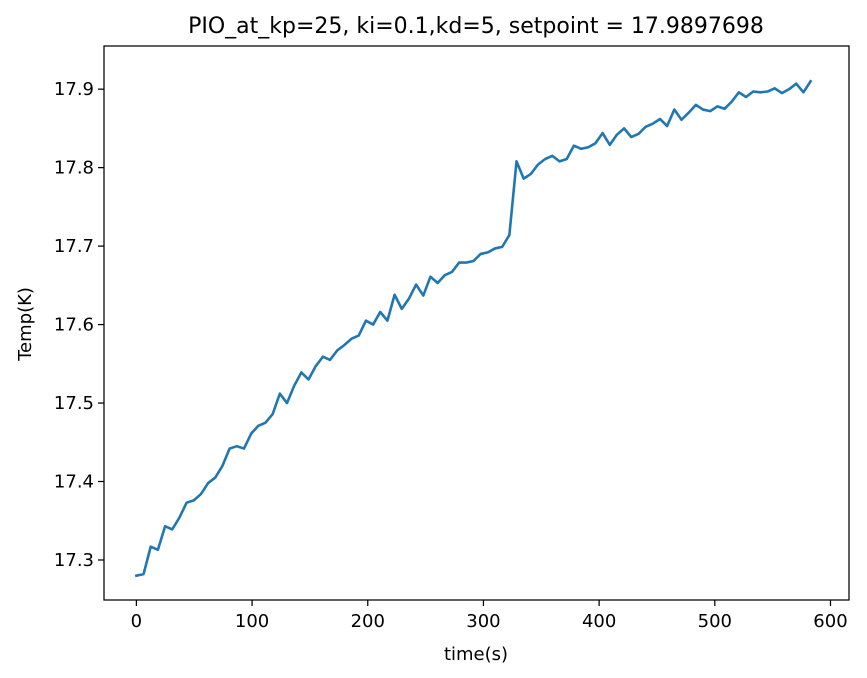 The height and width of the screenshot is (678, 867). What do you see at coordinates (74, 325) in the screenshot?
I see `y-tick-label: 17.6` at bounding box center [74, 325].